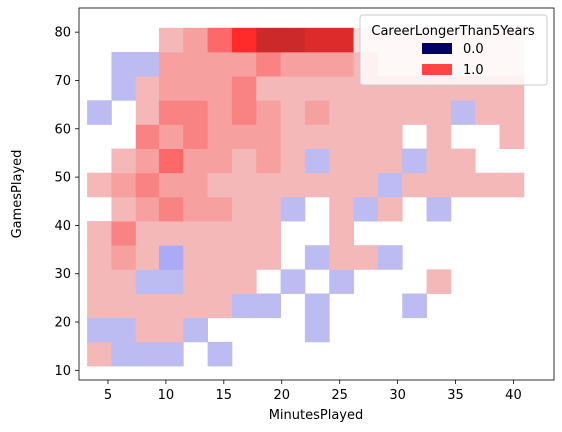  Describe the element at coordinates (166, 395) in the screenshot. I see `x-tick-label: 10` at that location.